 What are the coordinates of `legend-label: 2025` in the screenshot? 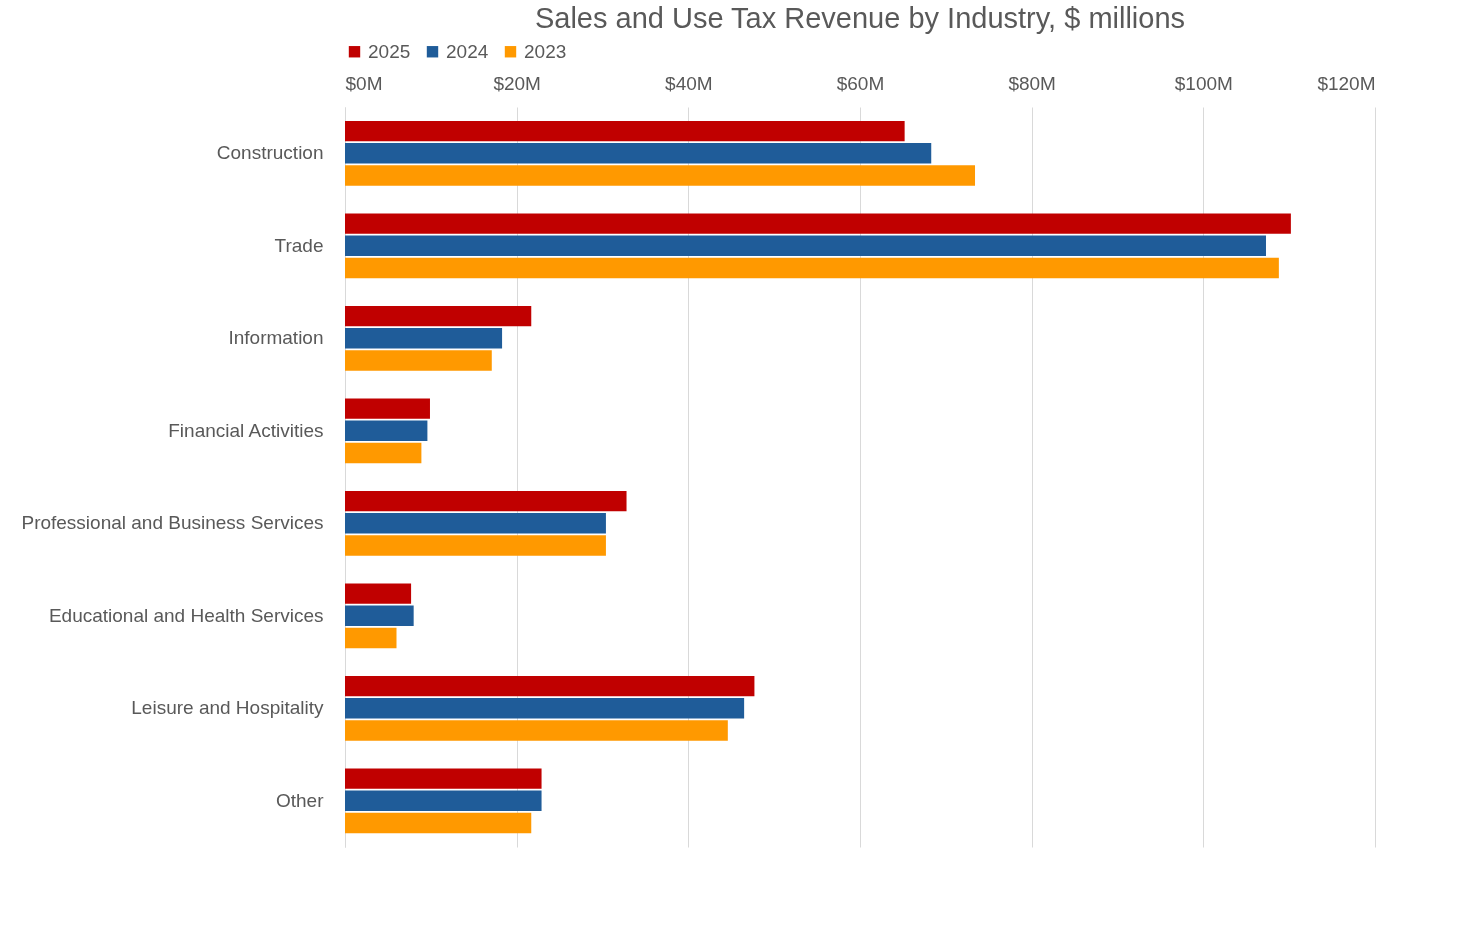 It's located at (389, 51).